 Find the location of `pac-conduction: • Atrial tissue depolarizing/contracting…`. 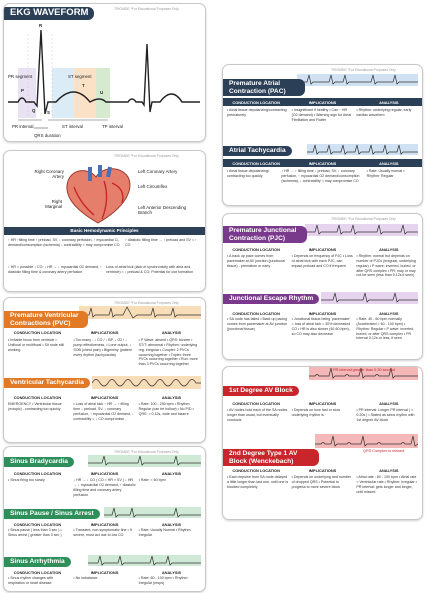

pac-conduction: • Atrial tissue depolarizing/contracting… is located at coordinates (257, 112).